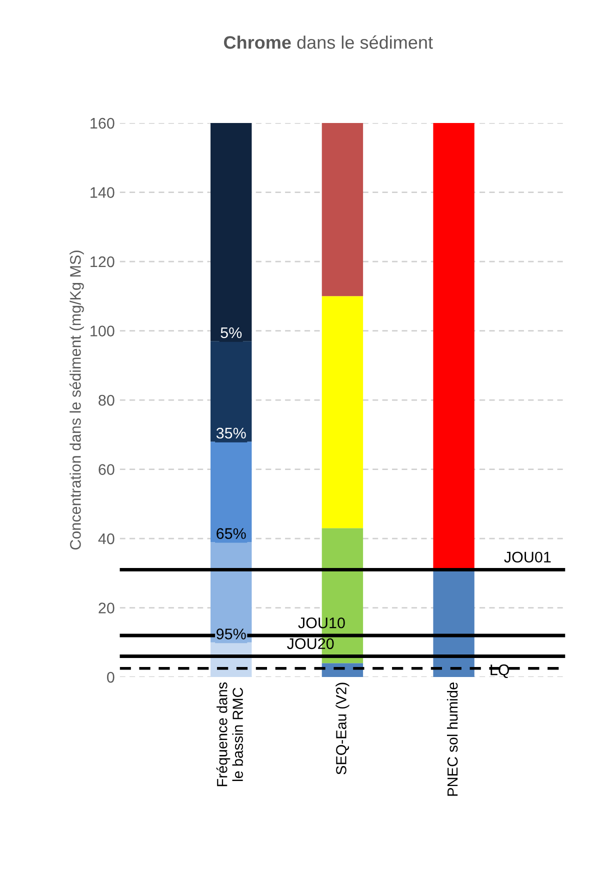  Describe the element at coordinates (106, 400) in the screenshot. I see `y-tick-label: 80` at that location.